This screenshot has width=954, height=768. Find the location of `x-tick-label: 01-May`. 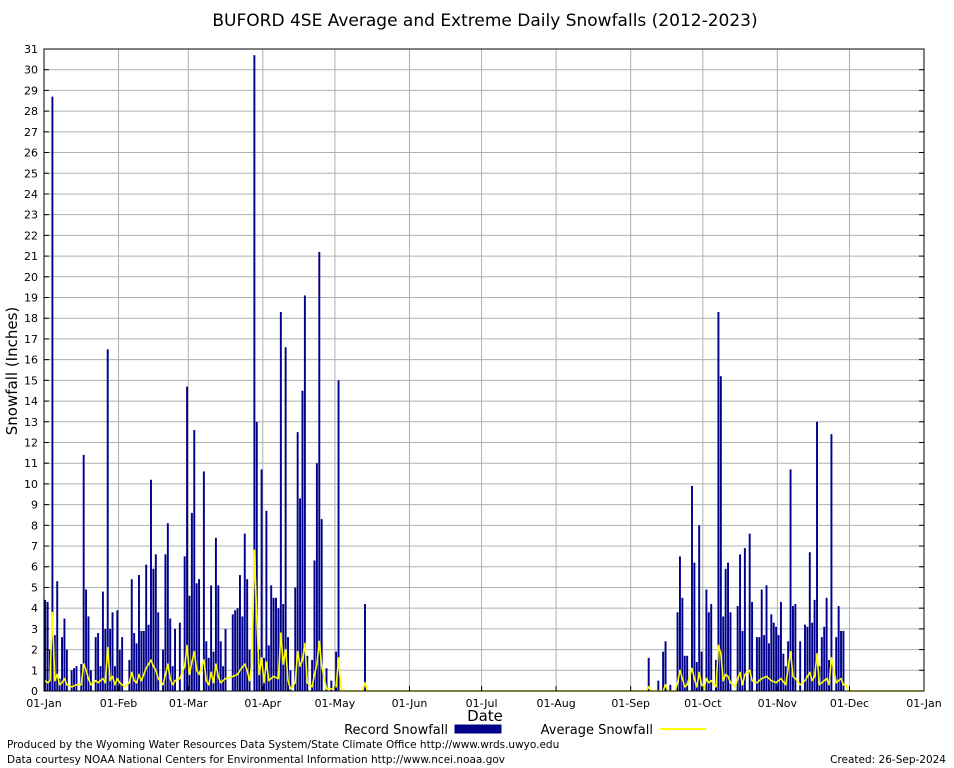

x-tick-label: 01-May is located at coordinates (335, 703).